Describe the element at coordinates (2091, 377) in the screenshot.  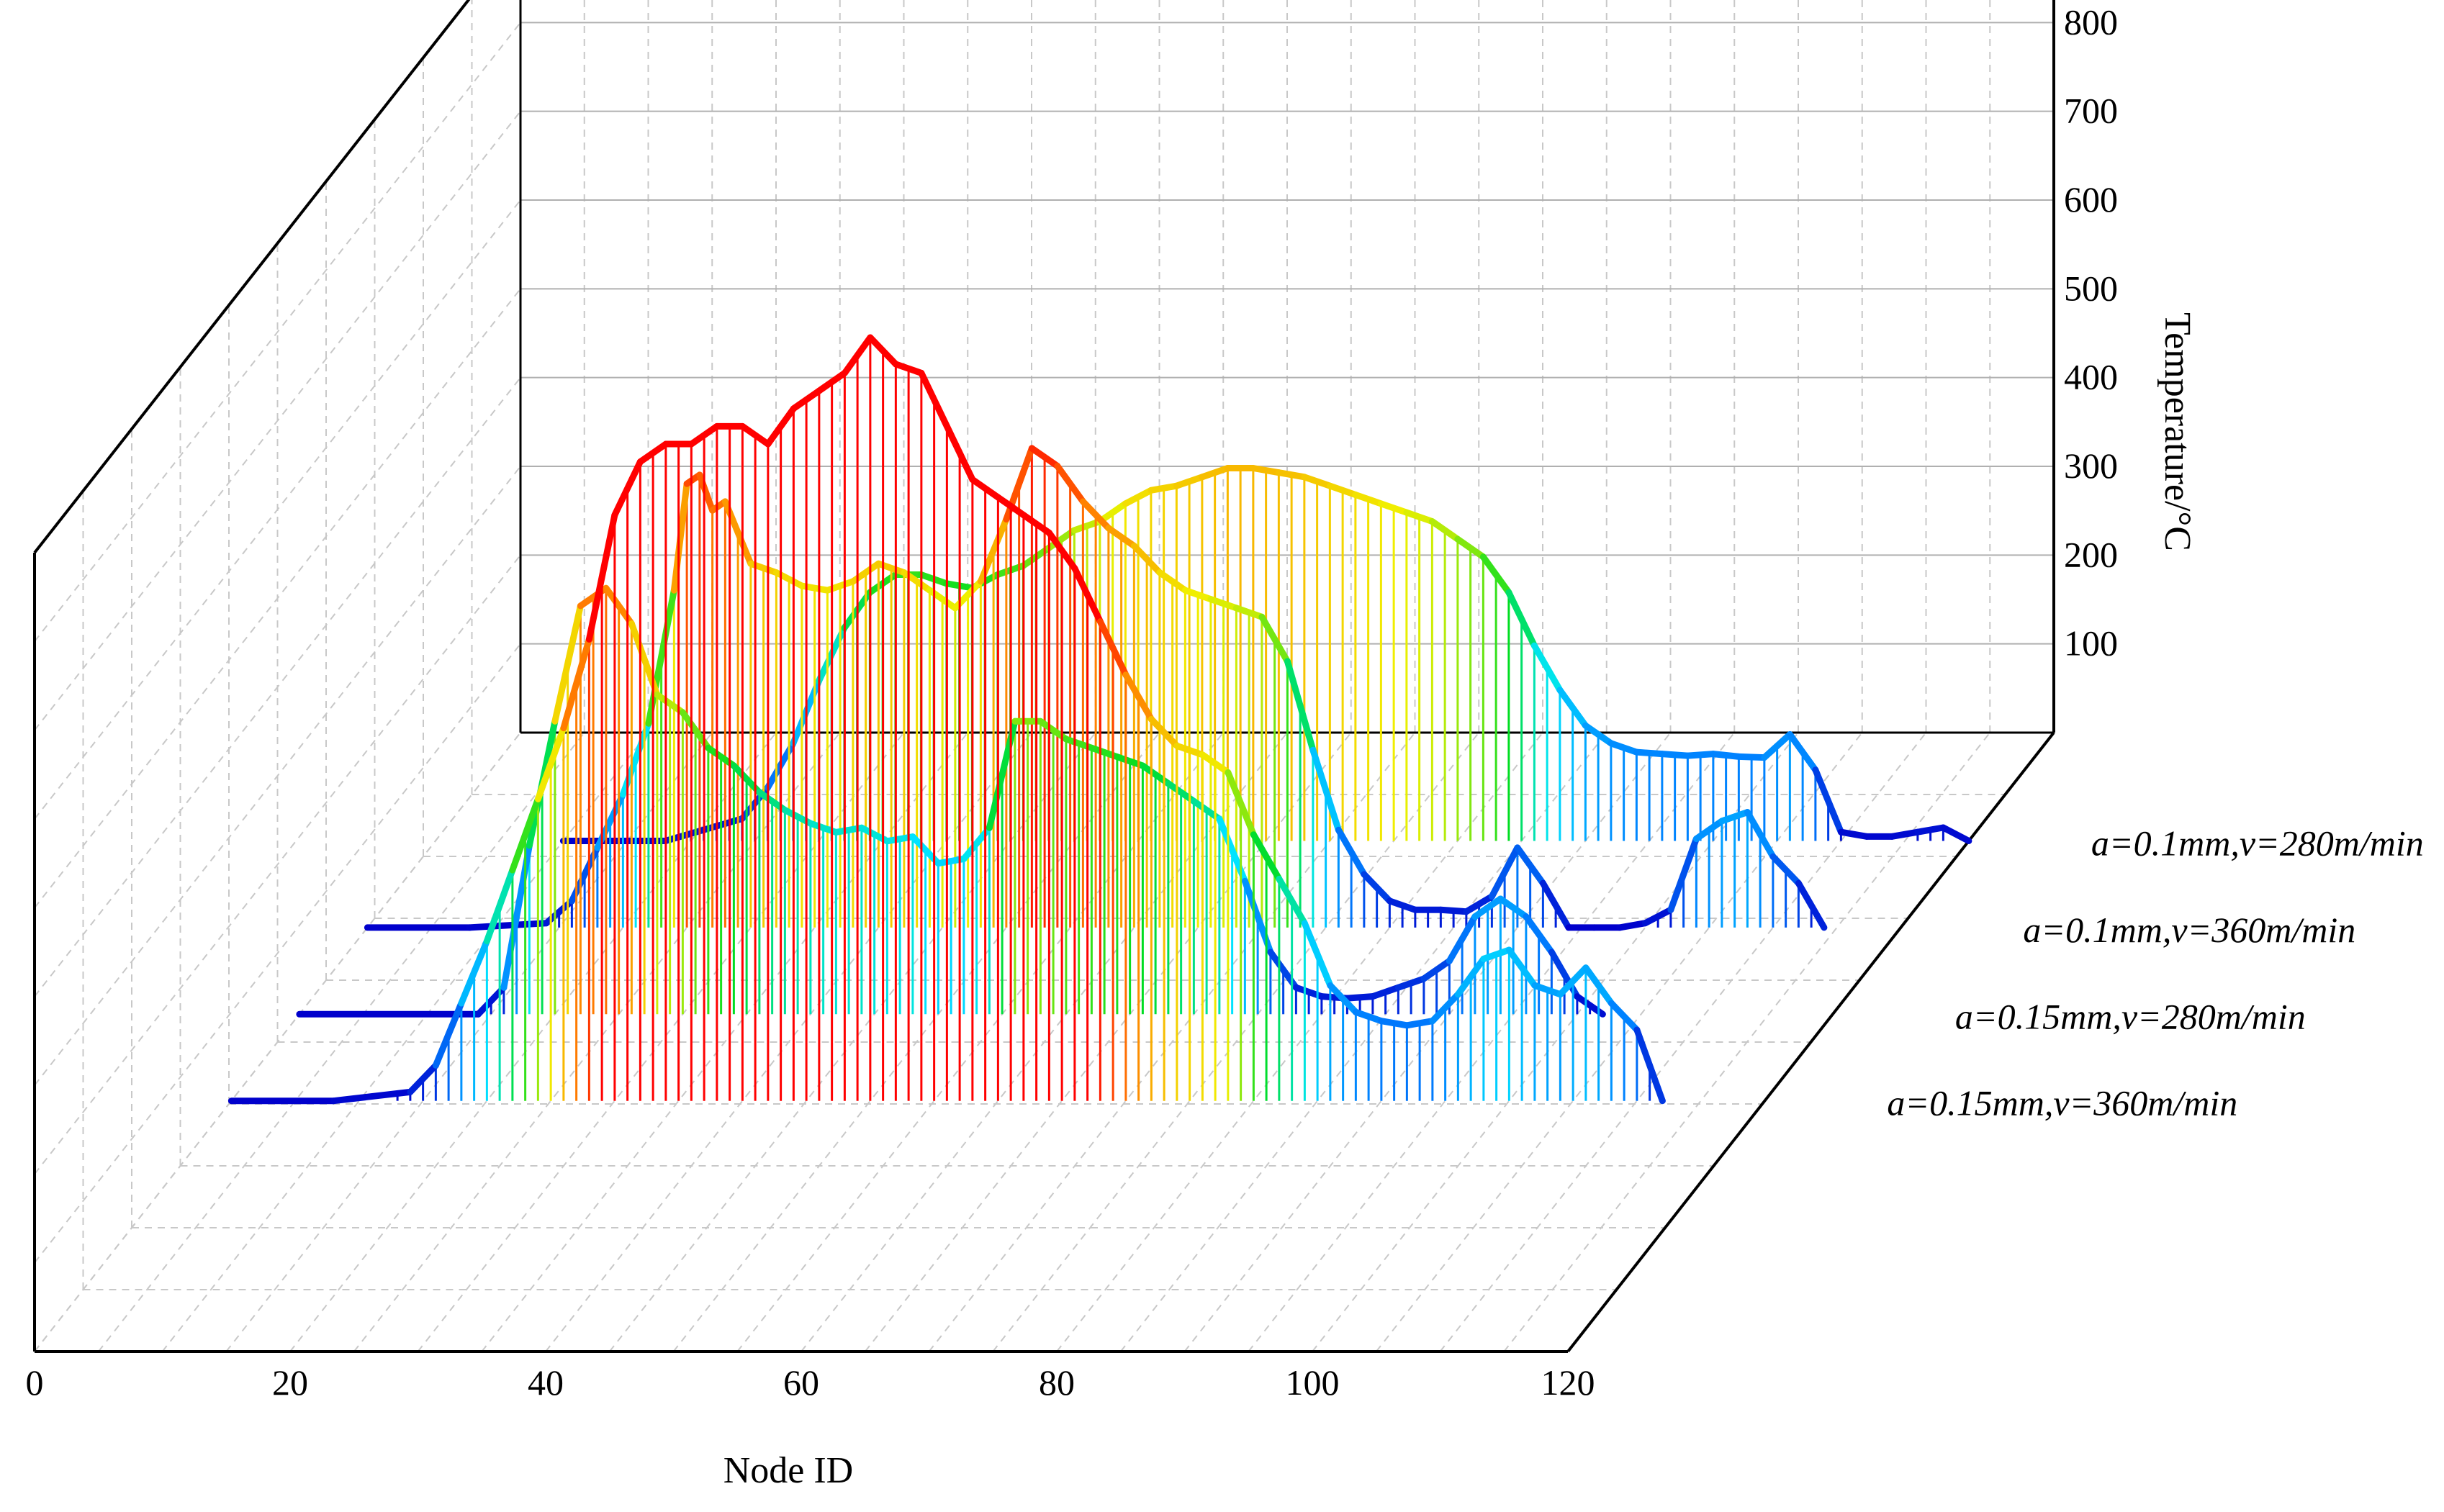
I see `z-tick-label: 400` at that location.